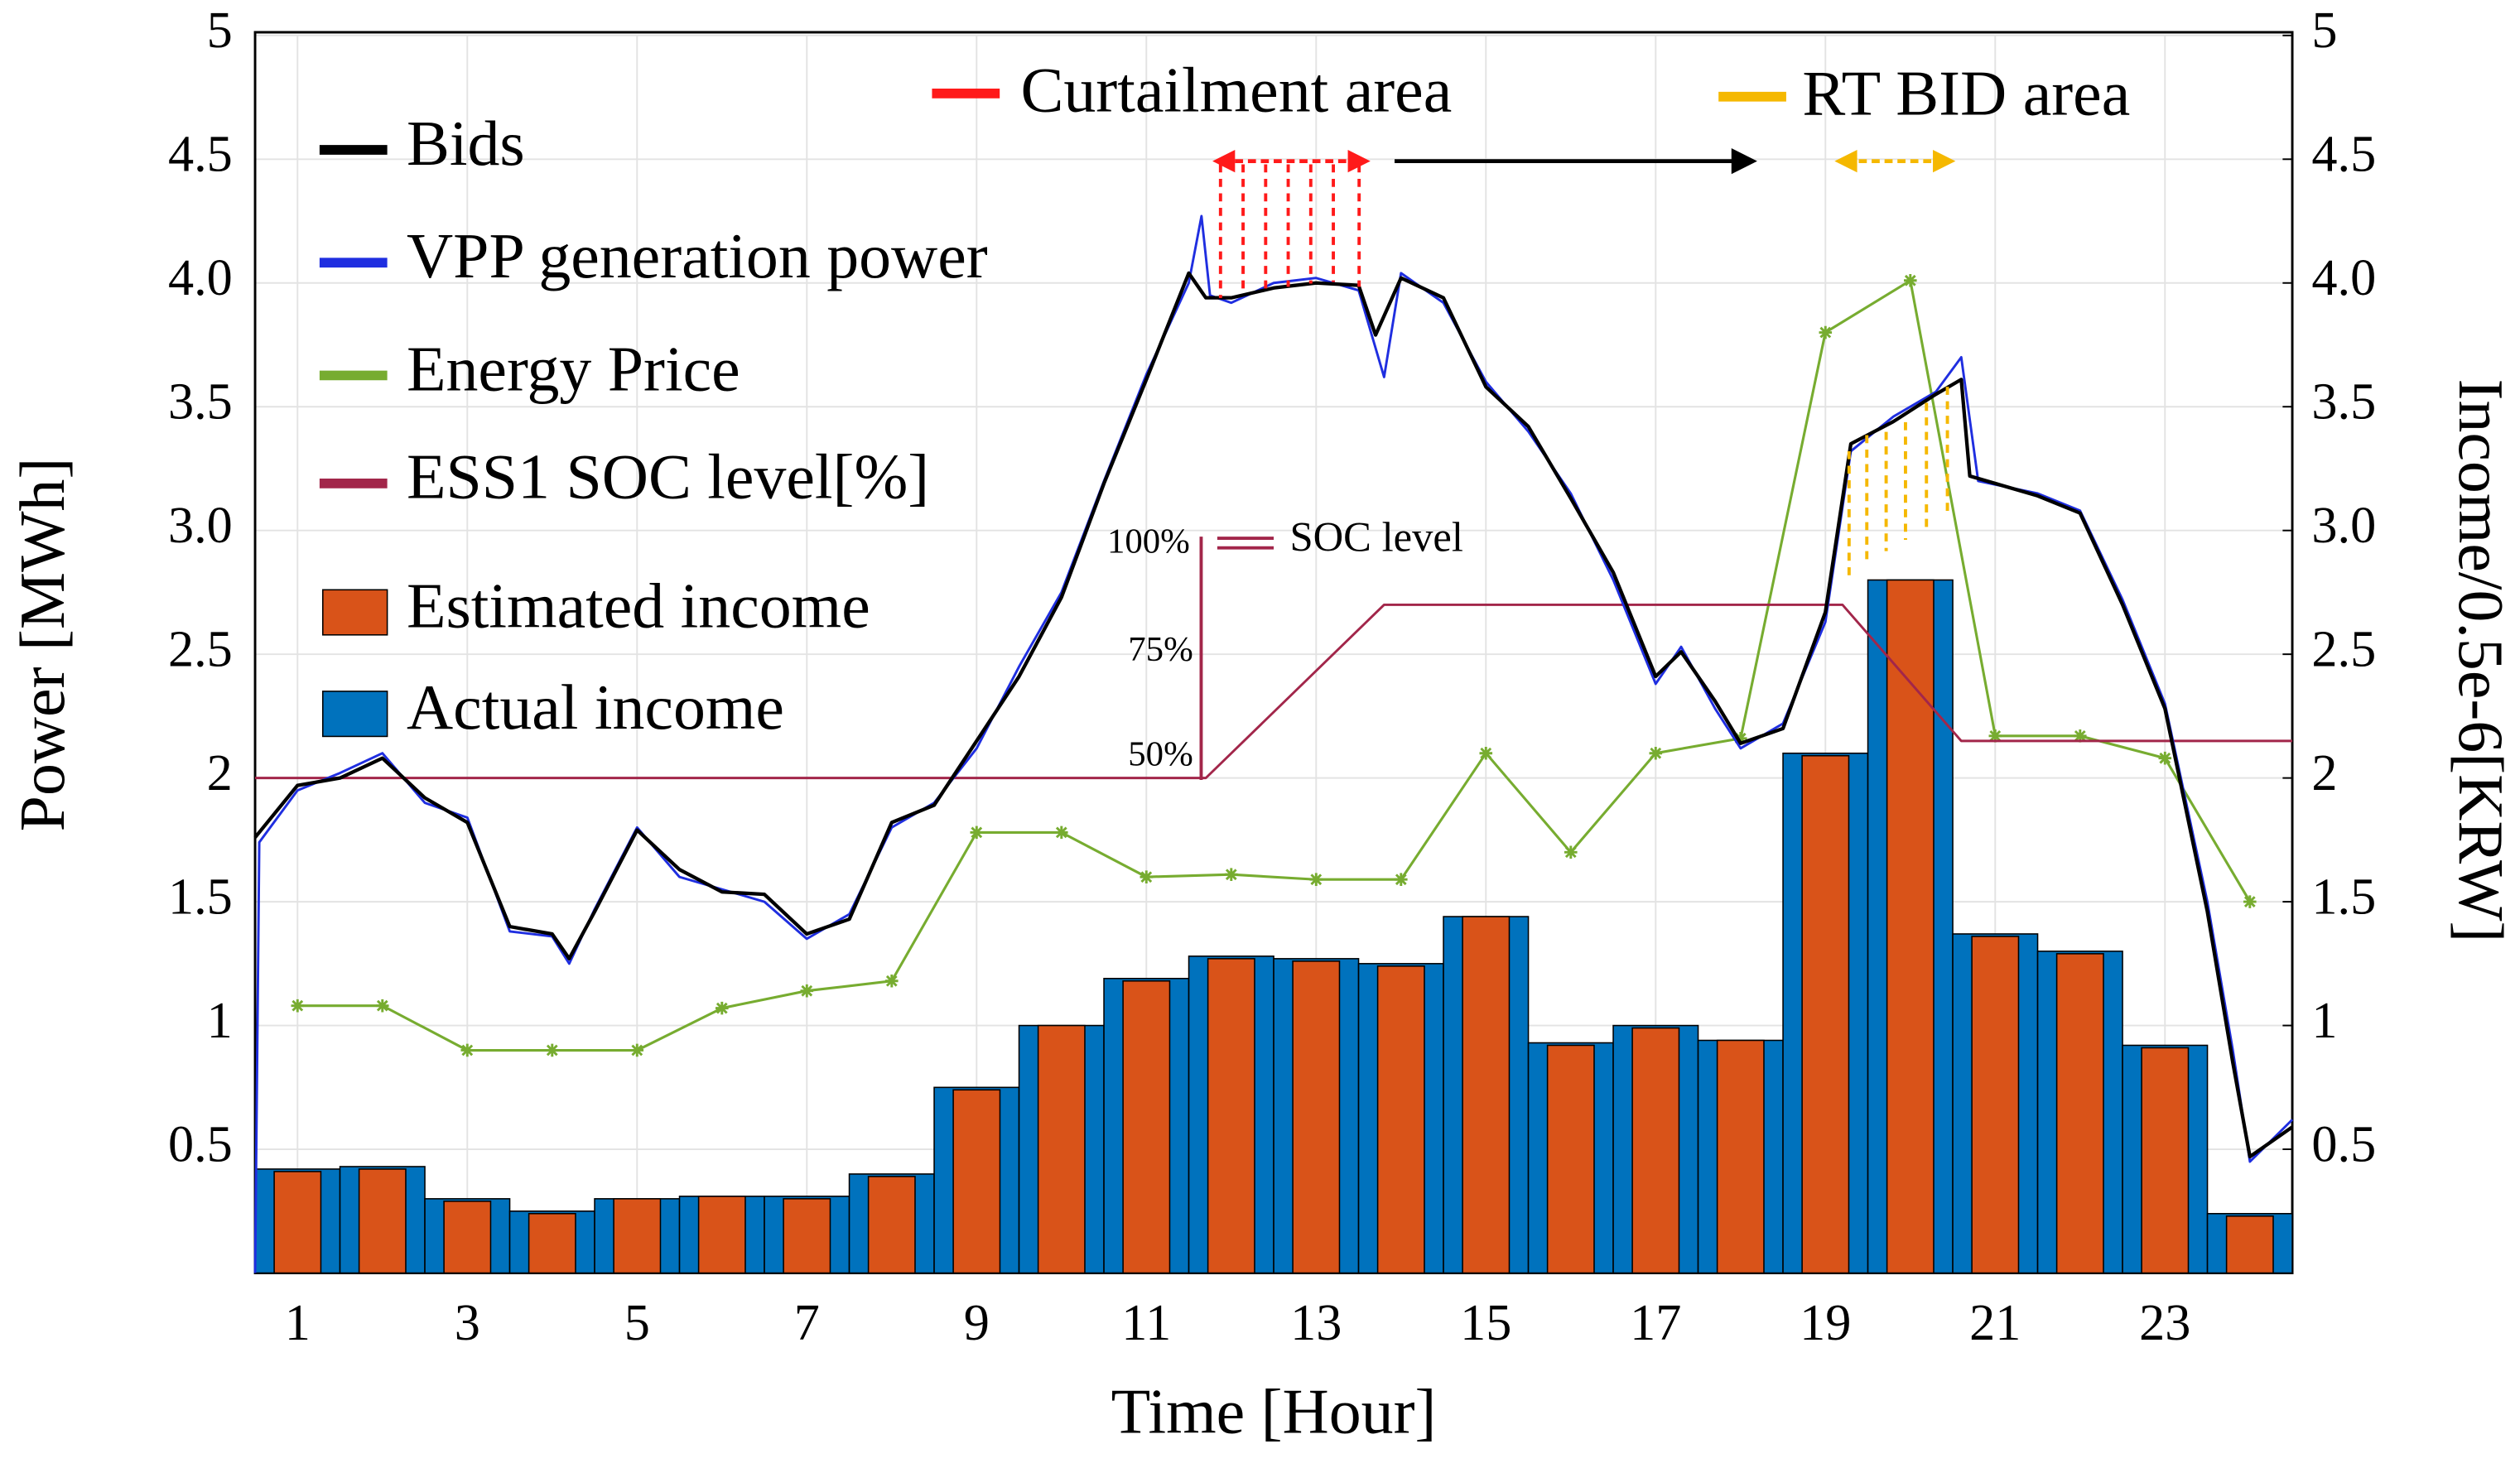 The height and width of the screenshot is (1468, 2520). Describe the element at coordinates (697, 256) in the screenshot. I see `legend-label: VPP generation power` at that location.